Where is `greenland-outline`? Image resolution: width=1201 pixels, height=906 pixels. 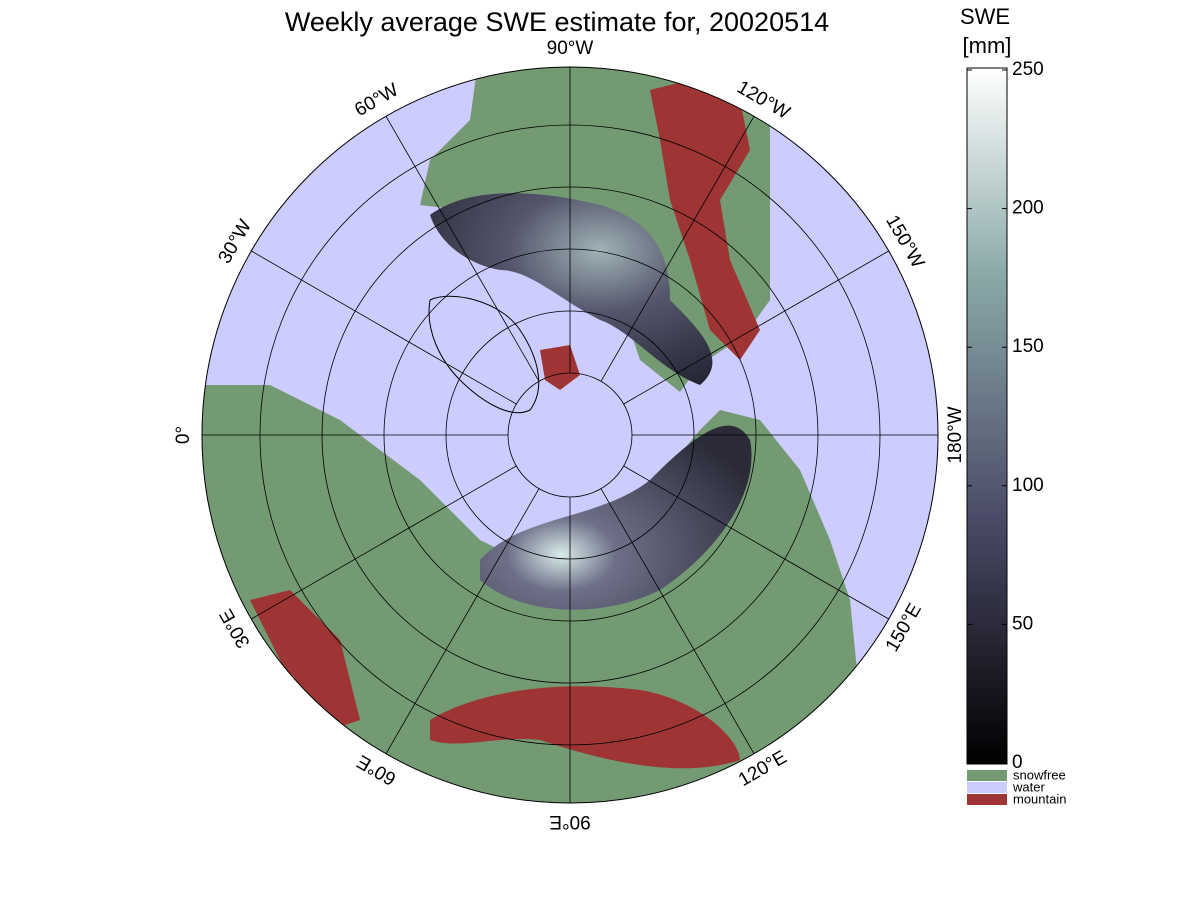 greenland-outline is located at coordinates (484, 354).